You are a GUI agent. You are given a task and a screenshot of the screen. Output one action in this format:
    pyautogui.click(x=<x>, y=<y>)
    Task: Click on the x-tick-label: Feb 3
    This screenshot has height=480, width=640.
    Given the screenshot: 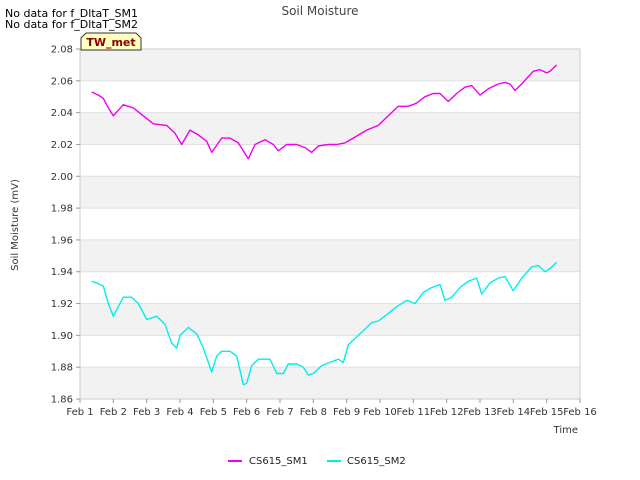 What is the action you would take?
    pyautogui.click(x=146, y=412)
    